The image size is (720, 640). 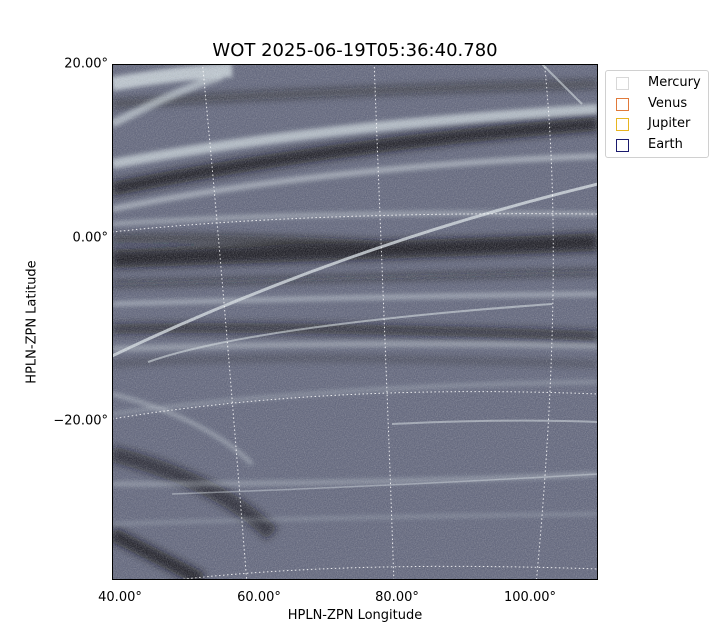 What do you see at coordinates (669, 123) in the screenshot?
I see `legend-label: Jupiter` at bounding box center [669, 123].